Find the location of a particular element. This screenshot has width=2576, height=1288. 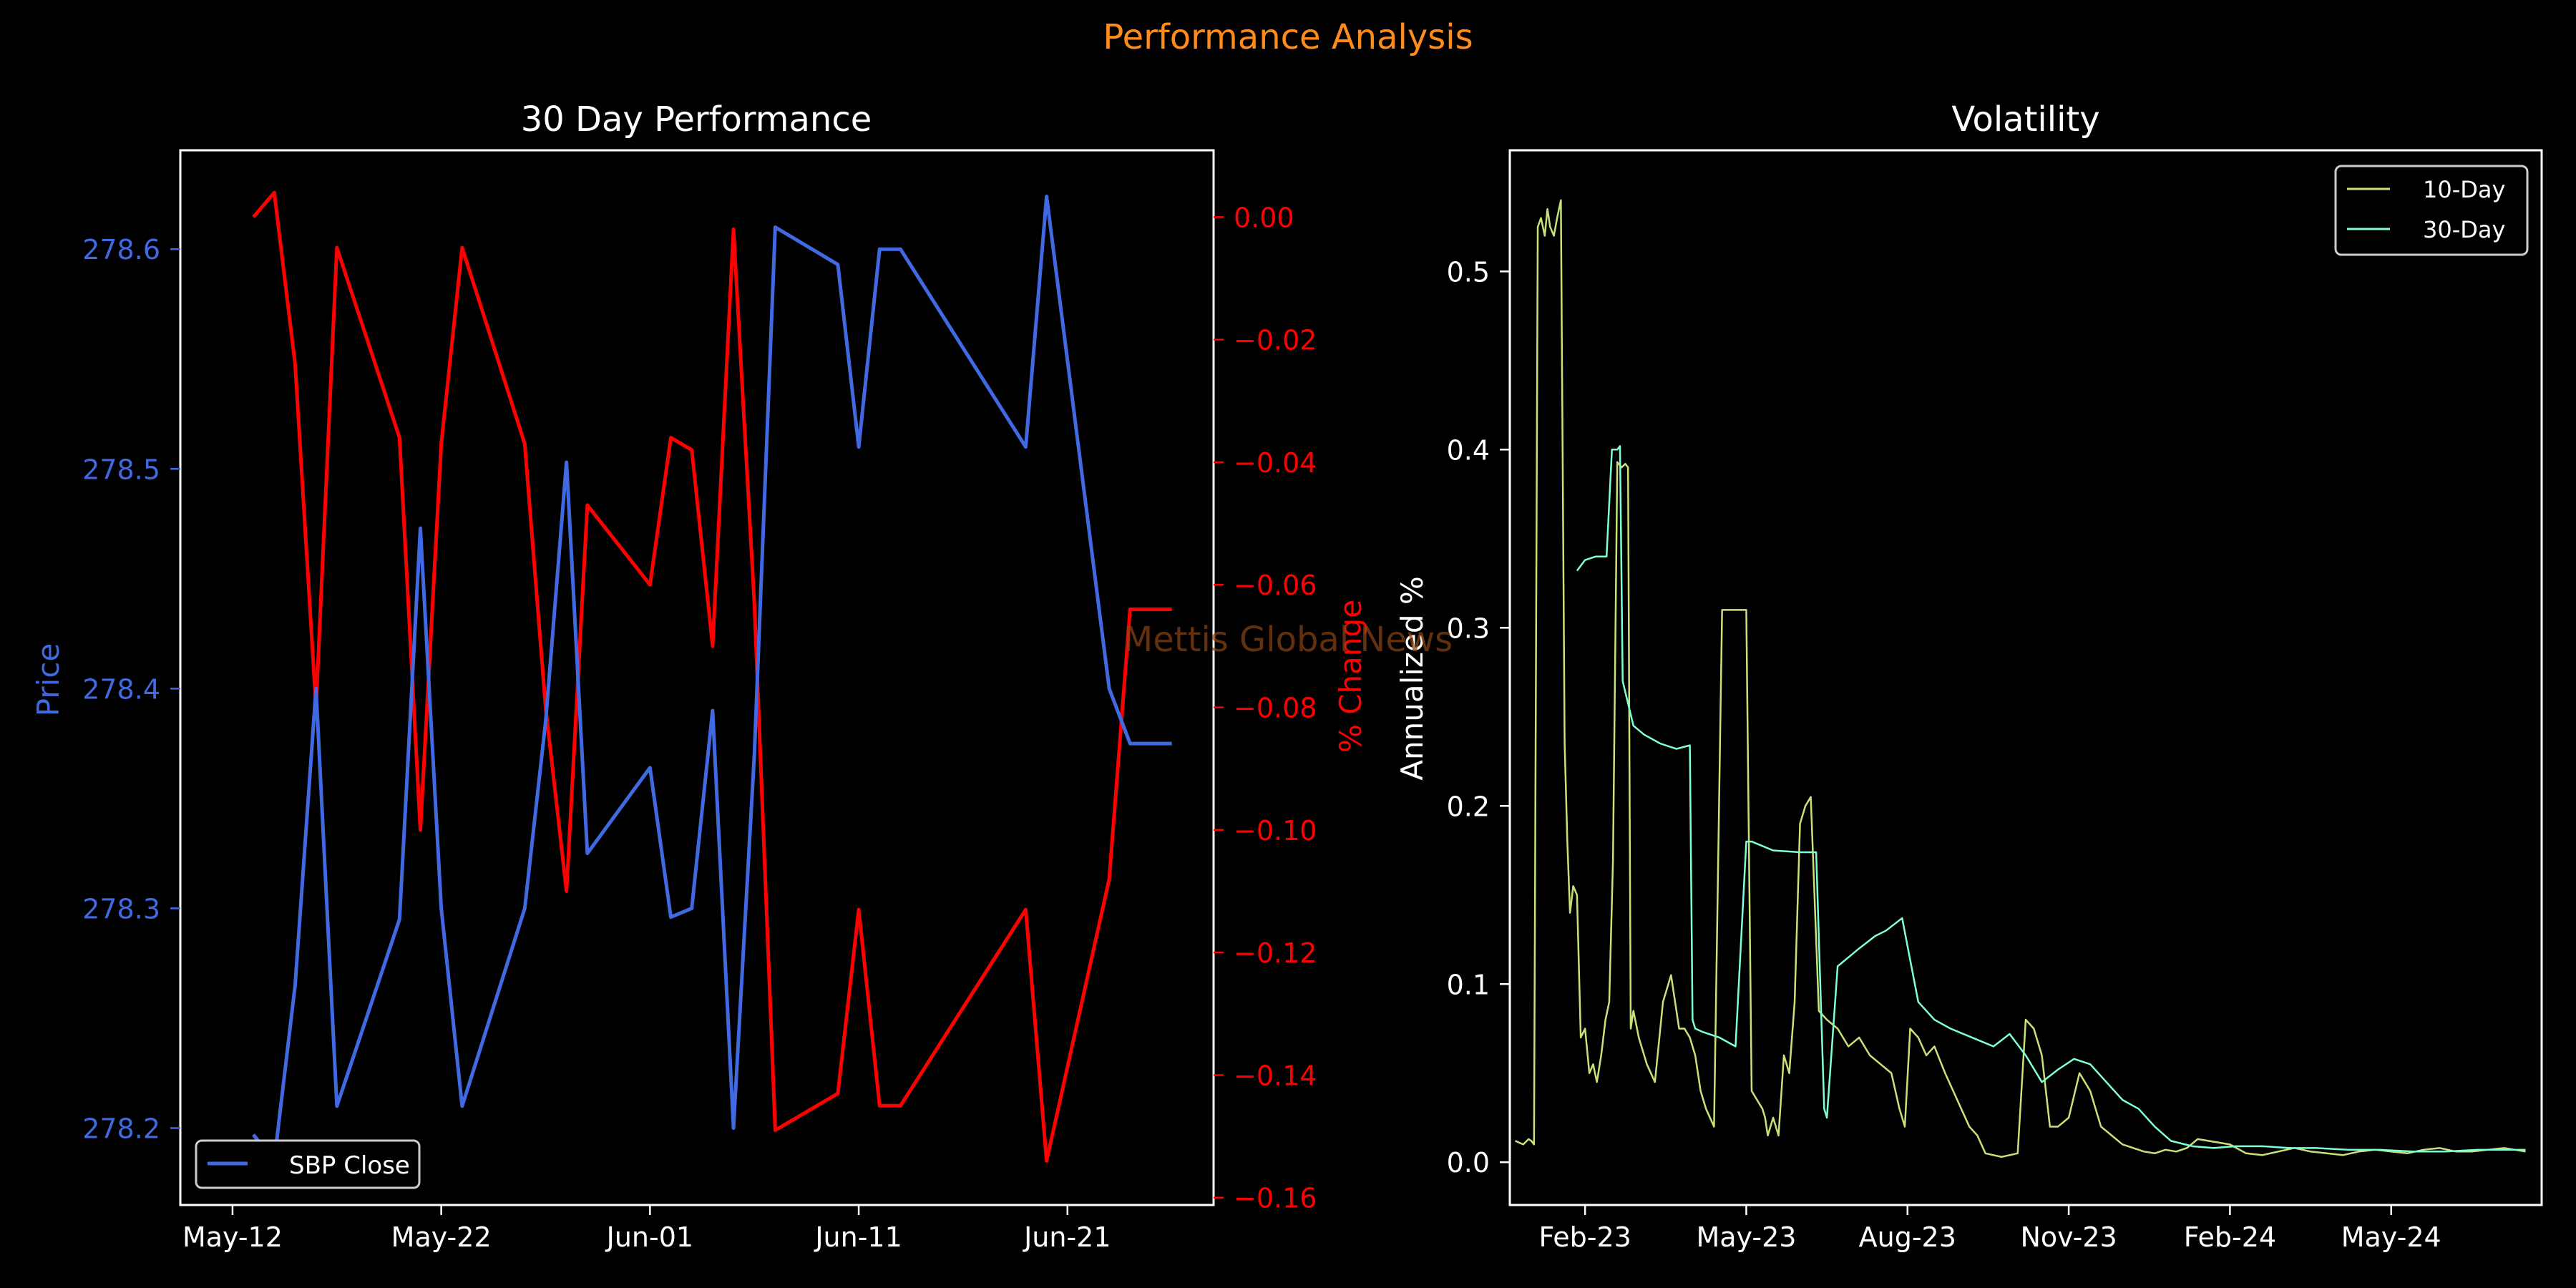

left-x-tick-label: Jun-11 is located at coordinates (858, 1237).